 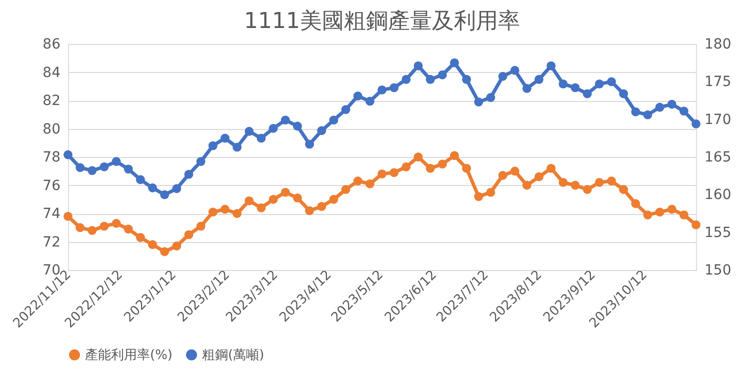 What do you see at coordinates (51, 72) in the screenshot?
I see `y-tick-label: 84` at bounding box center [51, 72].